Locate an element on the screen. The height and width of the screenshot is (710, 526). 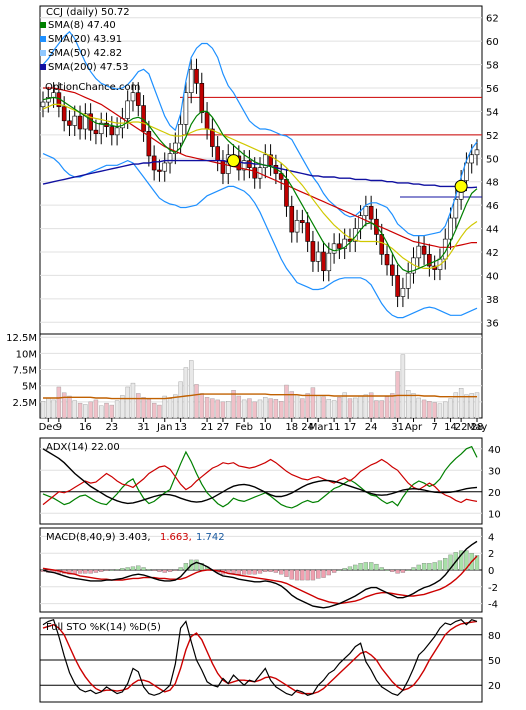
x-tick-label: 10 is located at coordinates (265, 427).